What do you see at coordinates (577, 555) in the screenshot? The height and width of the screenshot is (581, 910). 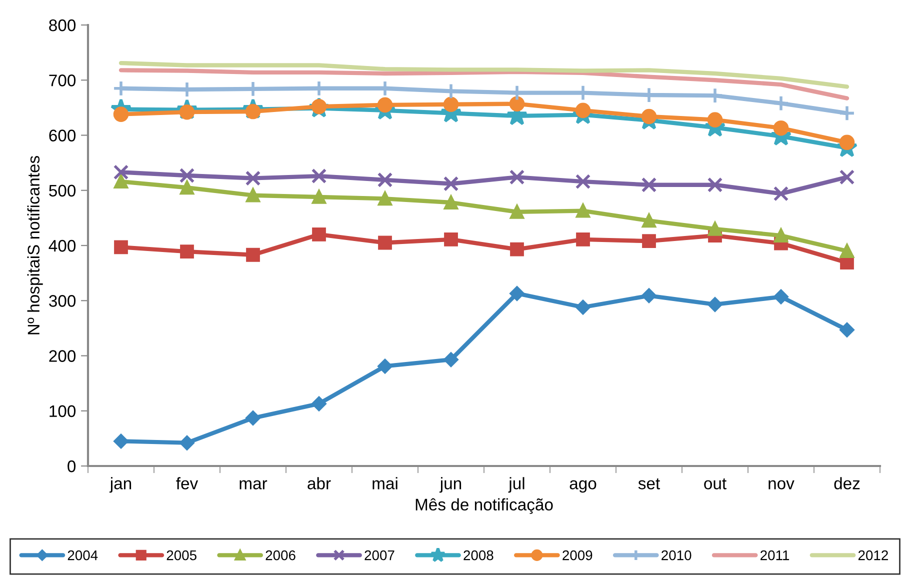 I see `legend-label: 2009` at bounding box center [577, 555].